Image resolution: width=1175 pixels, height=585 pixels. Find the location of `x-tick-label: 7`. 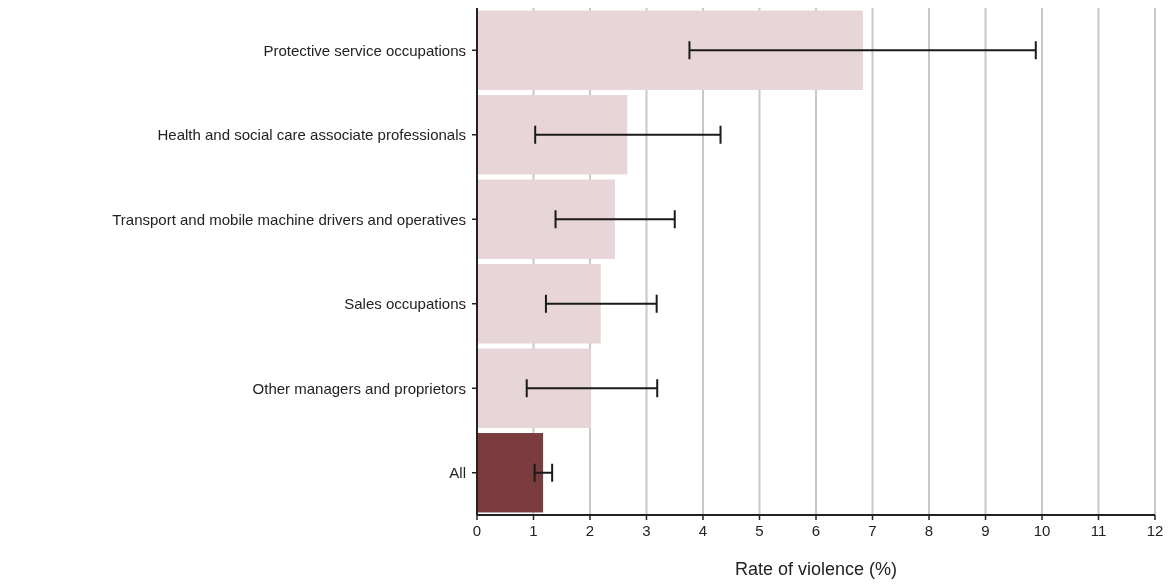

x-tick-label: 7 is located at coordinates (872, 530).